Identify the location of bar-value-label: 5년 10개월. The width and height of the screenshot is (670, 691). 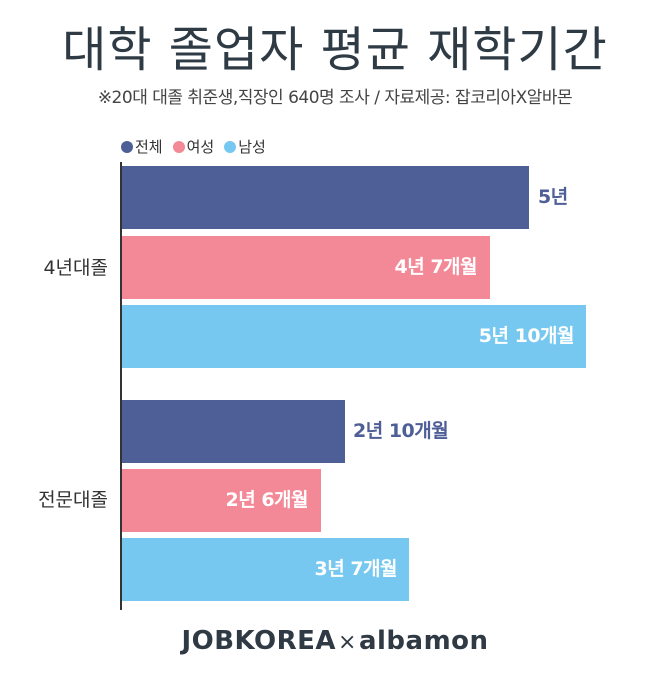
(526, 336).